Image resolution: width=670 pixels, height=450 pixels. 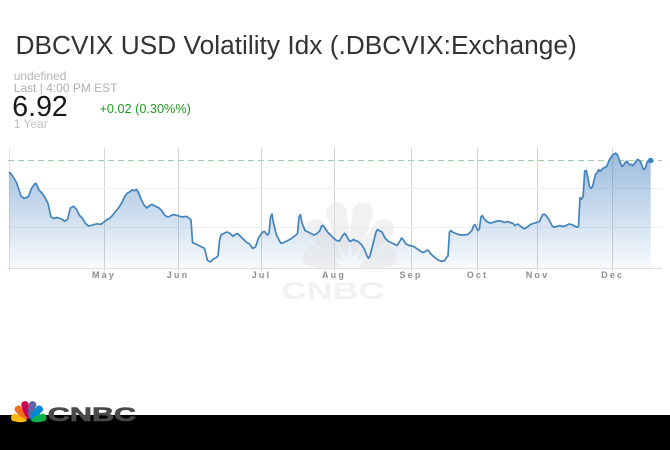 What do you see at coordinates (612, 275) in the screenshot?
I see `svg-text: Dec` at bounding box center [612, 275].